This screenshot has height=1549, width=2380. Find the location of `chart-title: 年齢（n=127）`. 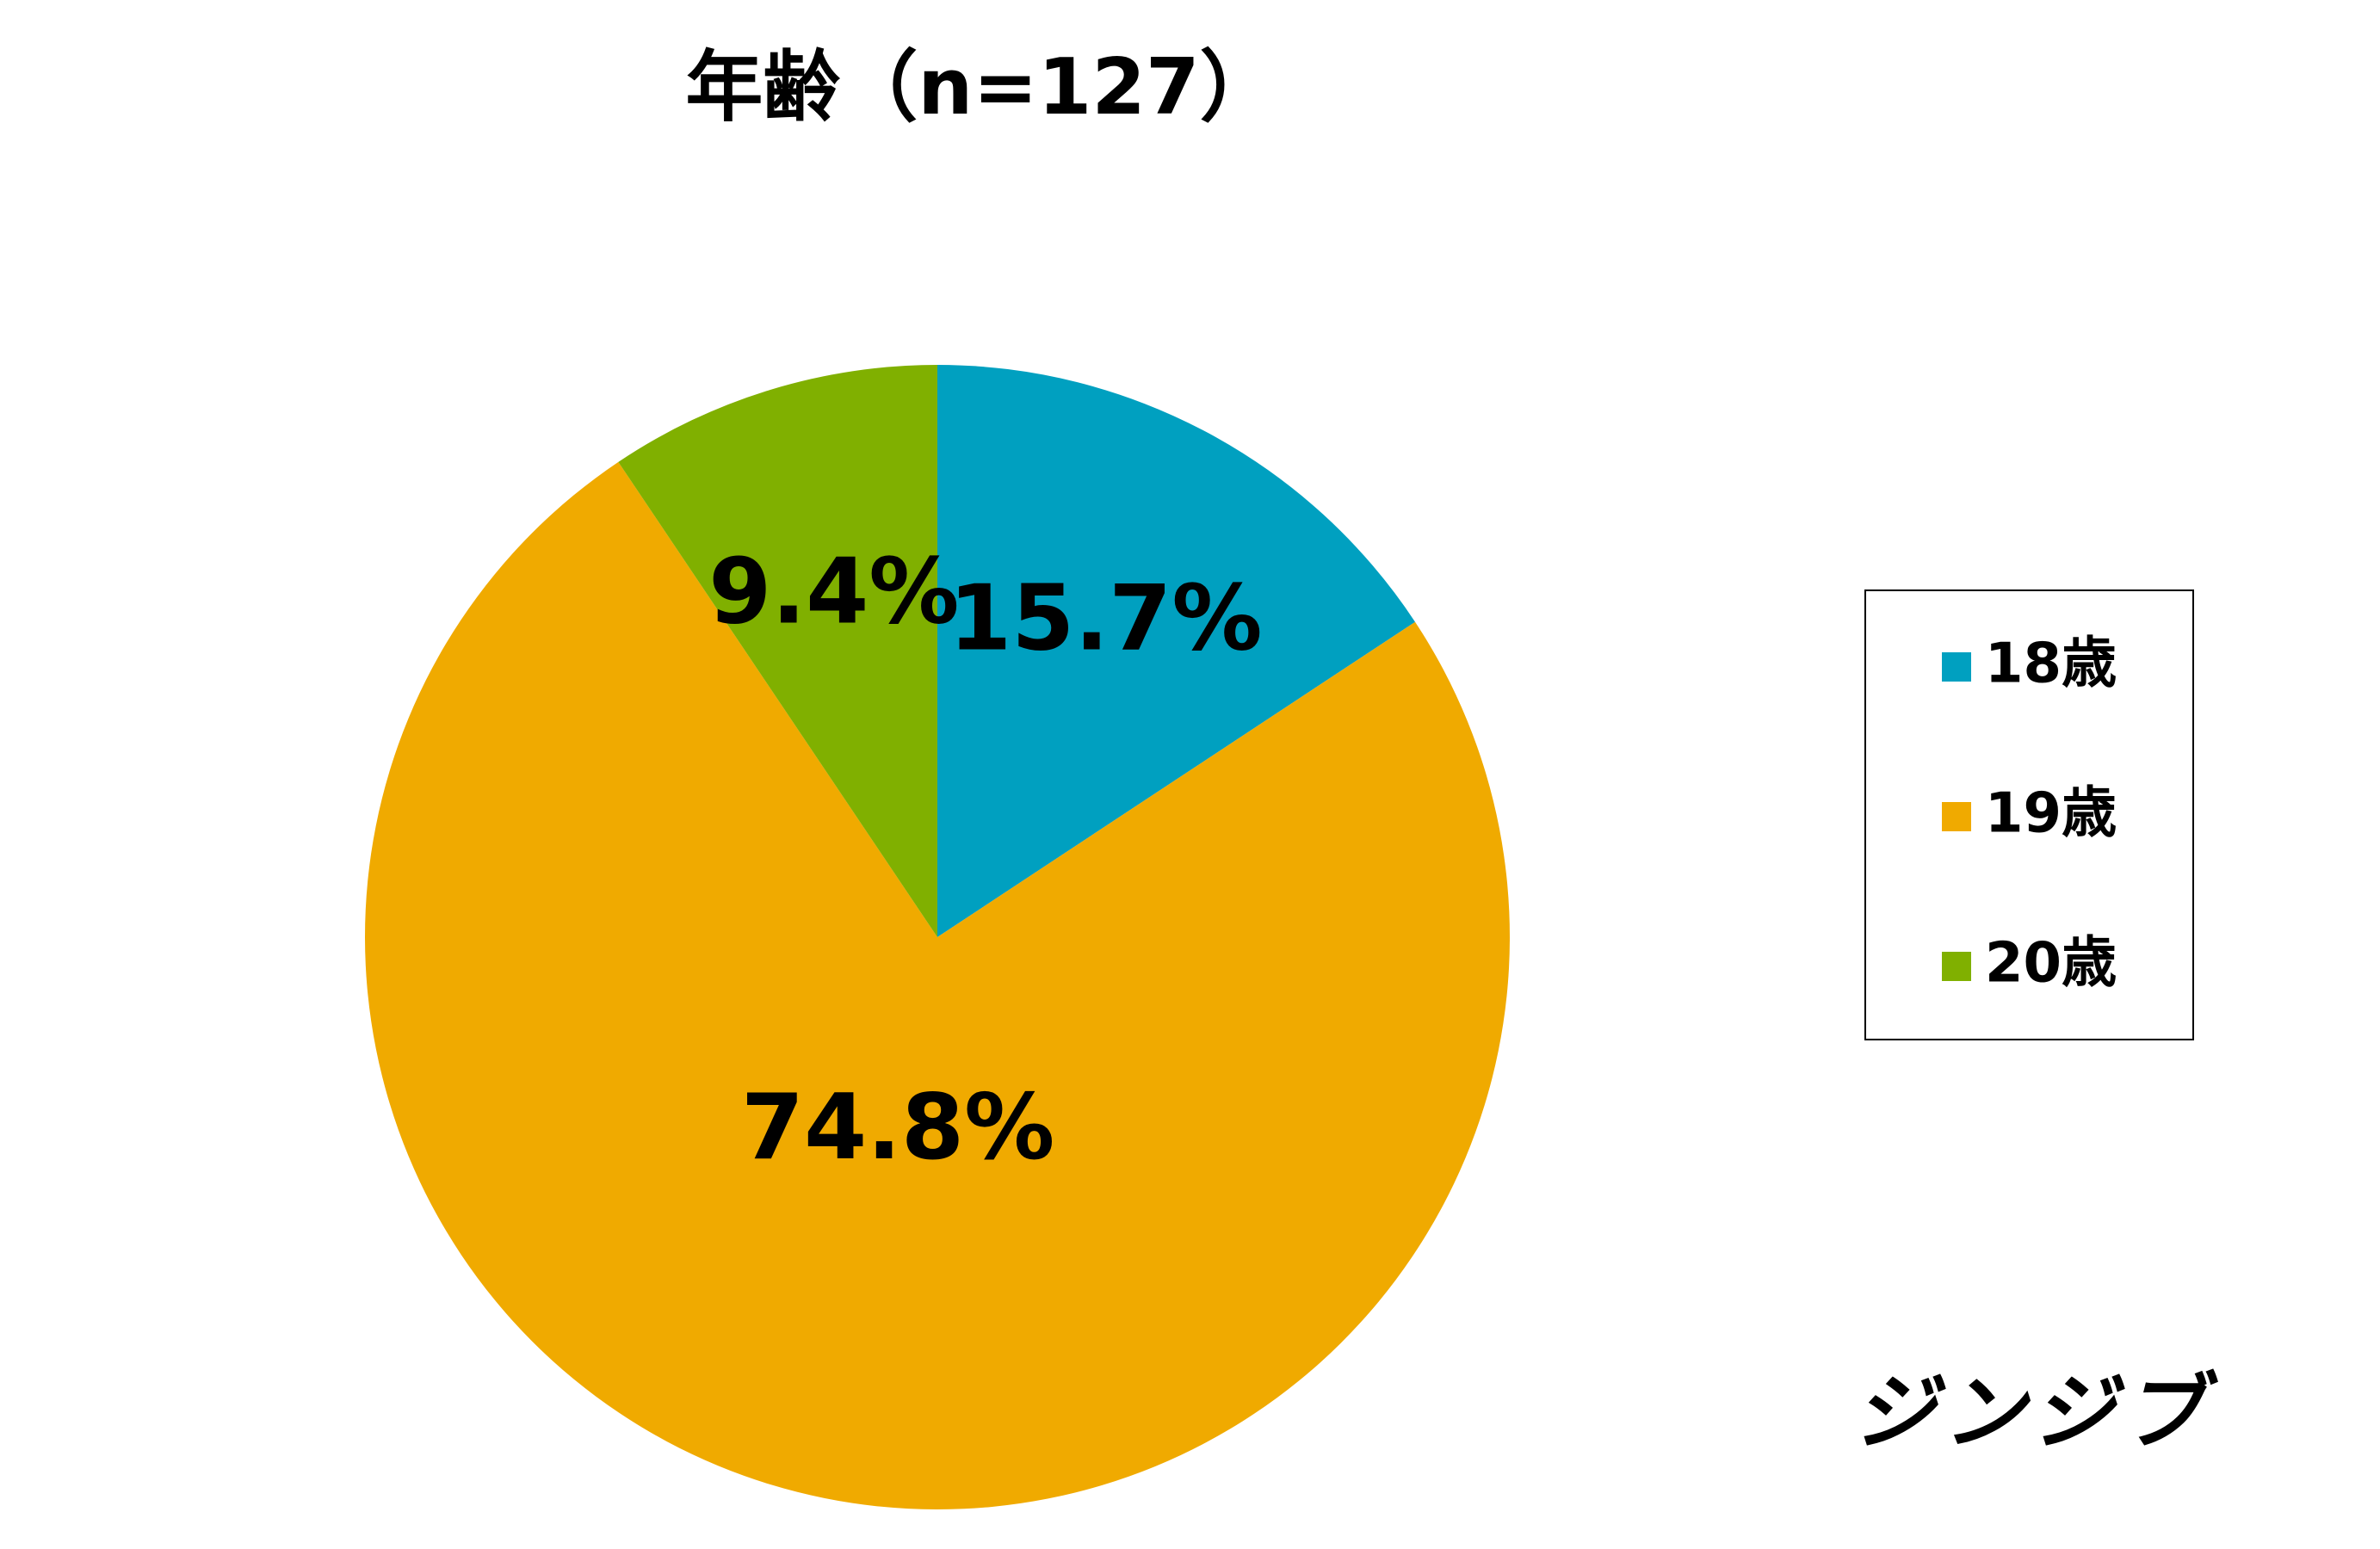

chart-title: 年齢（n=127） is located at coordinates (981, 87).